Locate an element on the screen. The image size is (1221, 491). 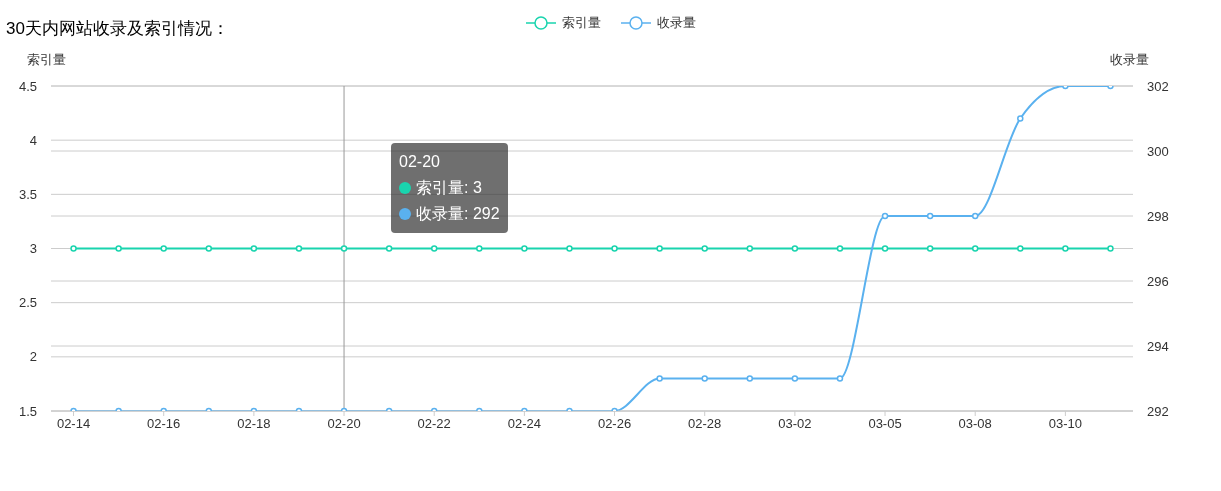
y-tick-label: 2 is located at coordinates (33, 357).